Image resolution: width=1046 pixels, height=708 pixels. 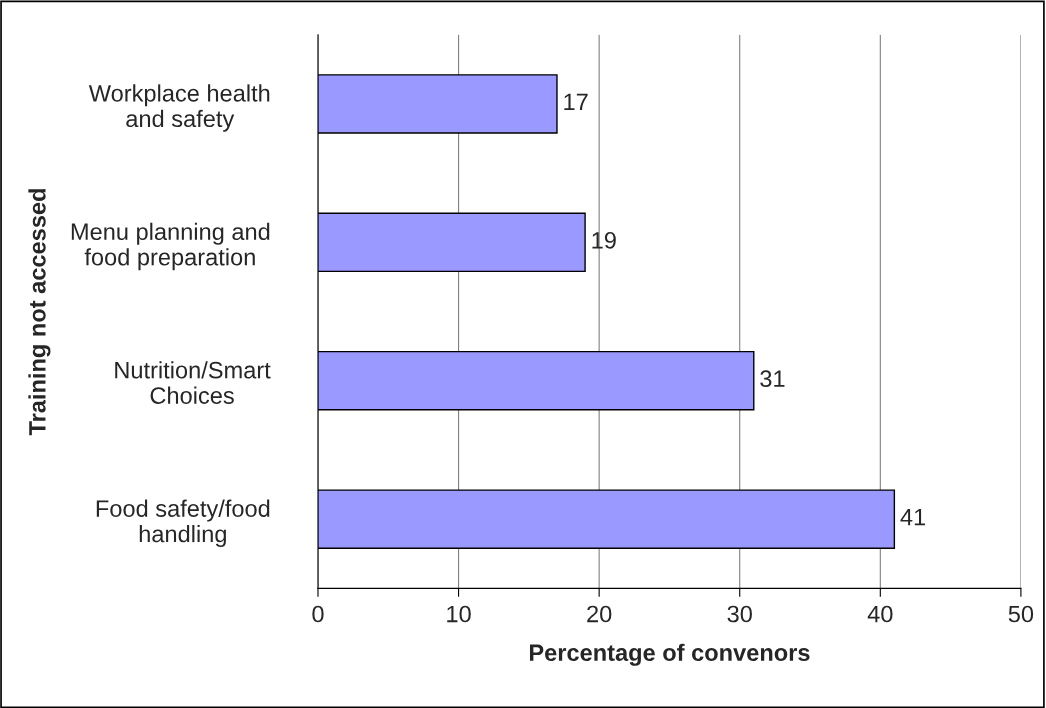 I want to click on x-tick-label: 20, so click(x=599, y=614).